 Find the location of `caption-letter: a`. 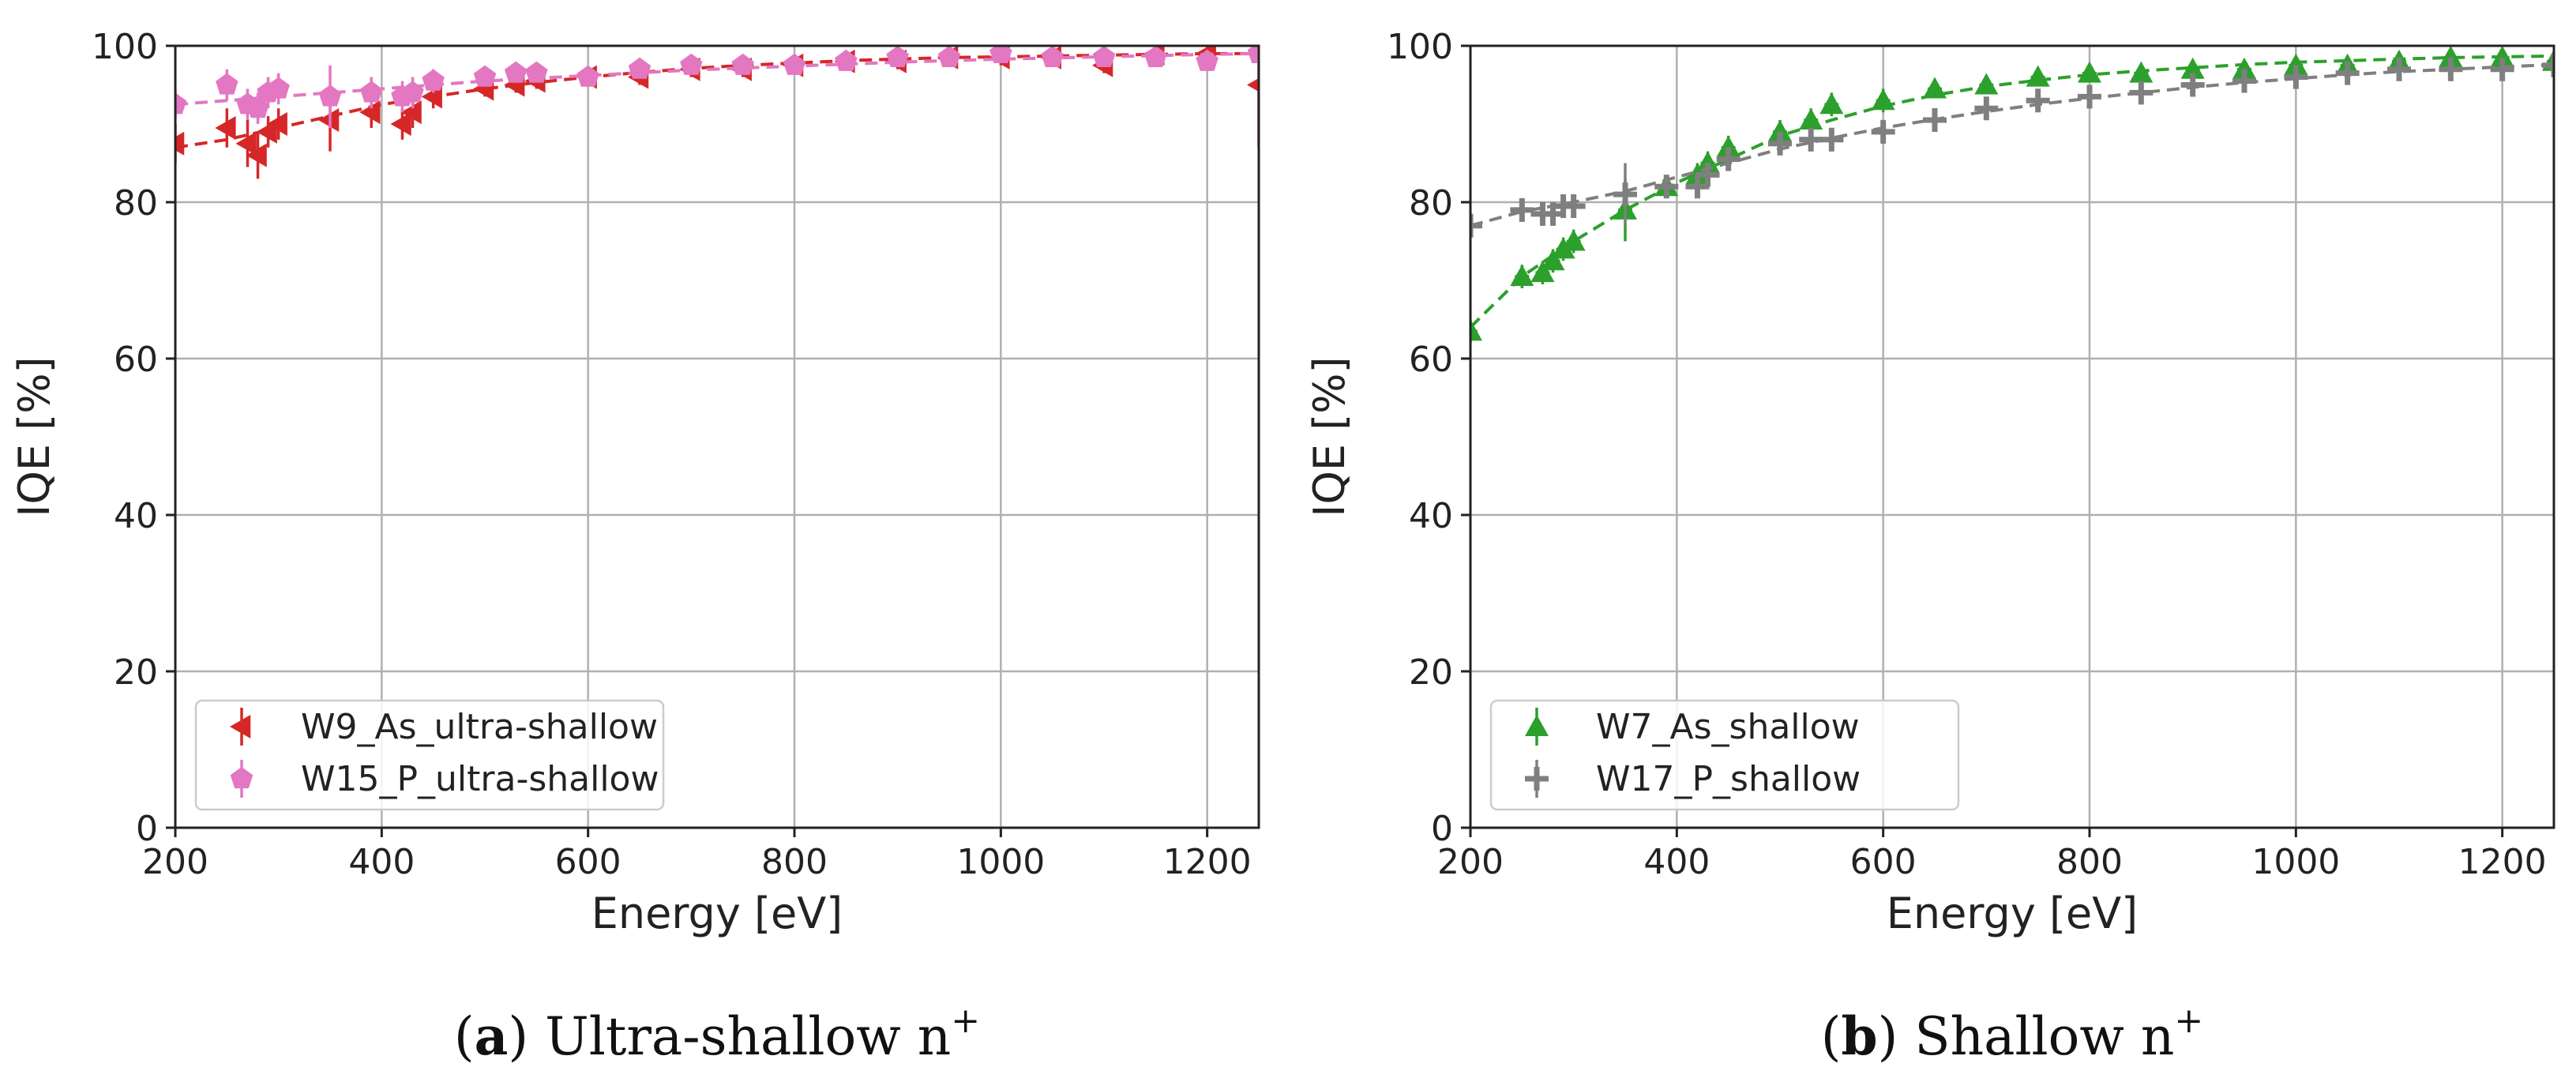

caption-letter: a is located at coordinates (492, 1036).